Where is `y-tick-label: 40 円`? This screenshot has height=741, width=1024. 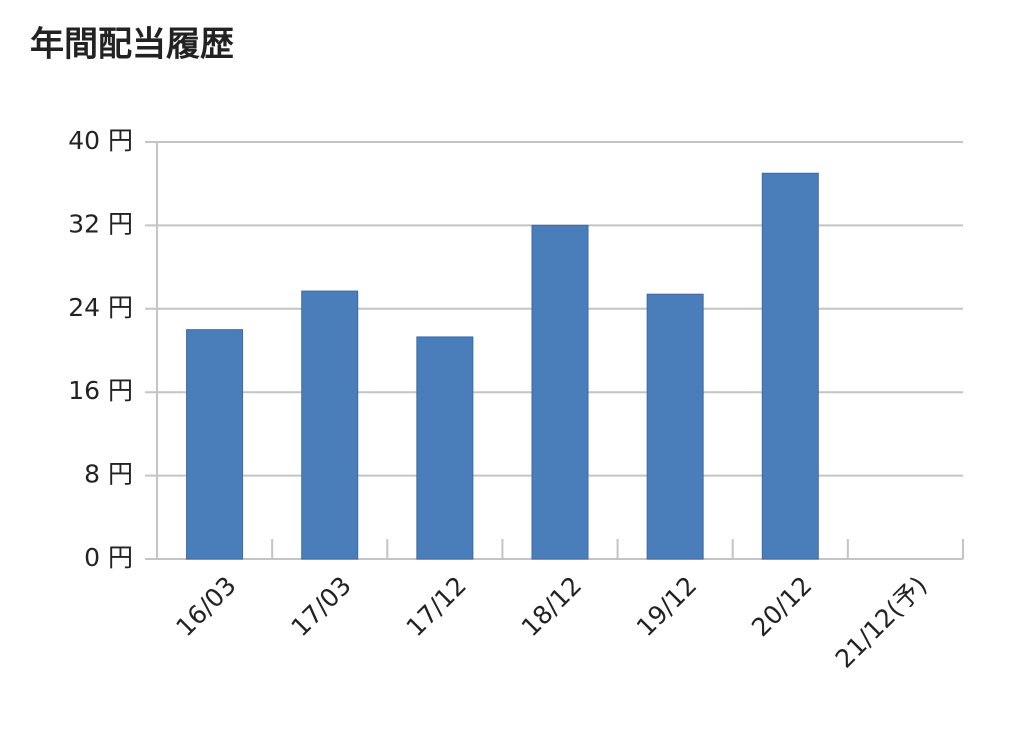
y-tick-label: 40 円 is located at coordinates (100, 140).